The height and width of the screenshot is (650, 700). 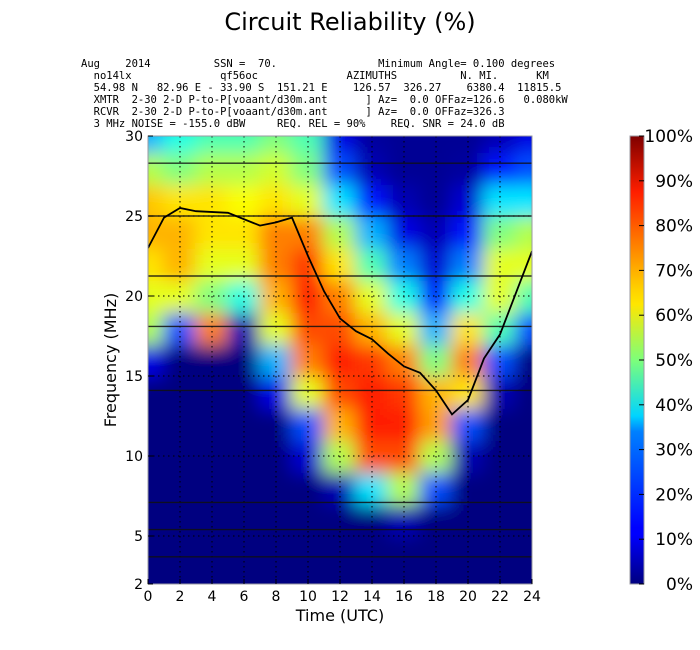 I want to click on colorbar-ticks: 0% 10% 20% 30% 40% 50% 60% 70% 80% 90% 100%, so click(x=666, y=361).